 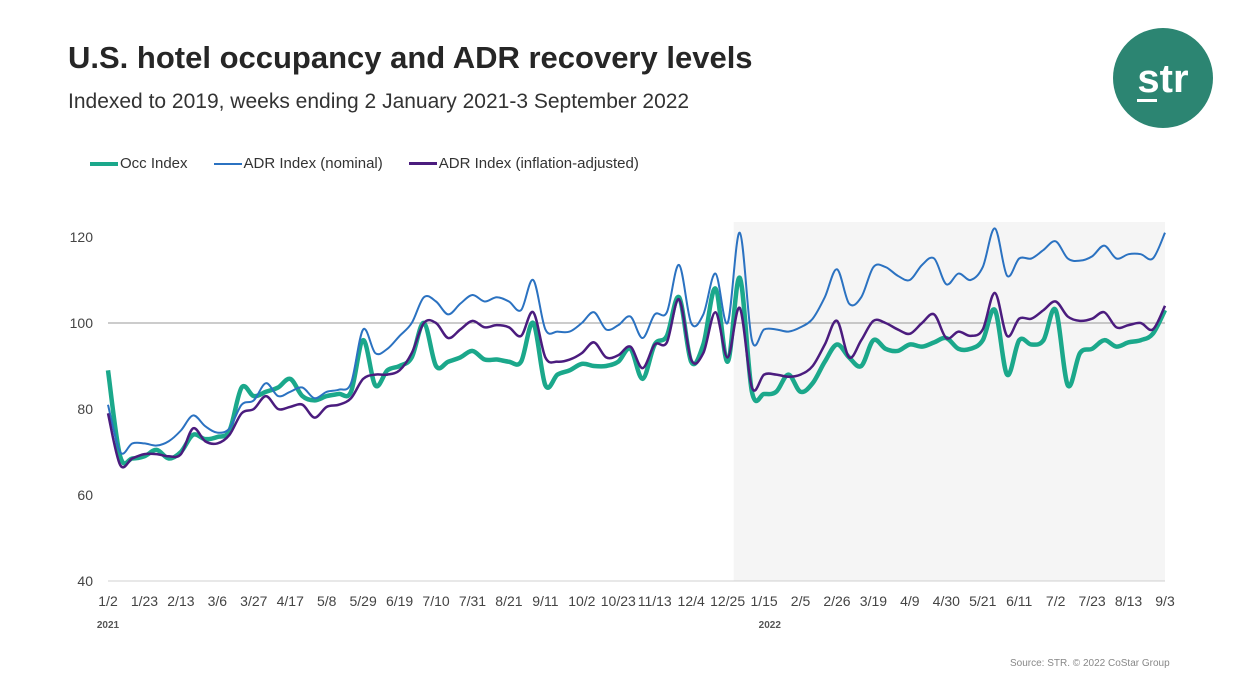 I want to click on y-tick-label: 40, so click(x=85, y=581).